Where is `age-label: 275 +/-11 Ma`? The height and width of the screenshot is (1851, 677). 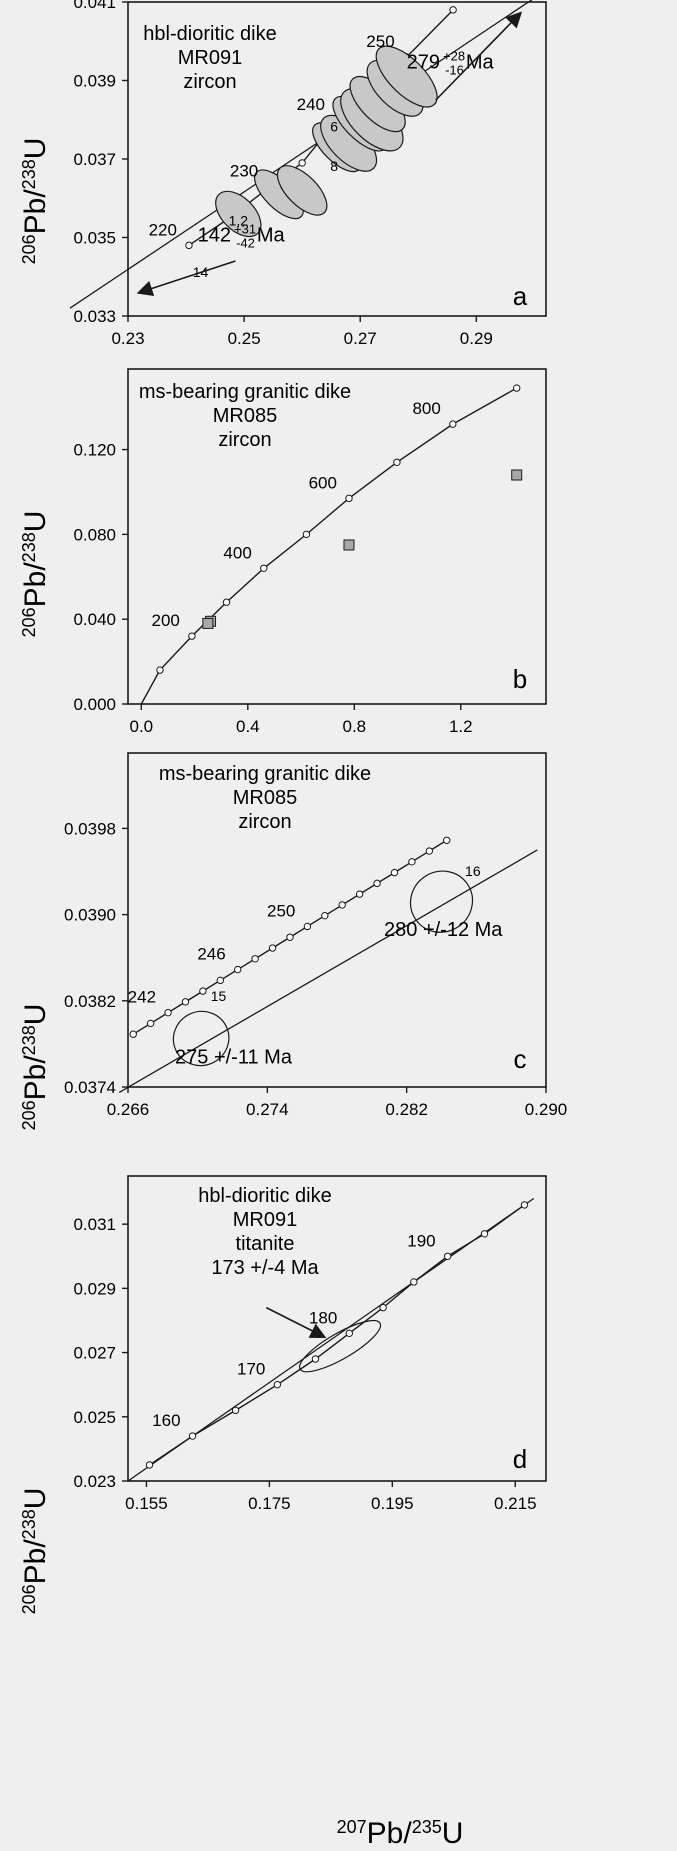 age-label: 275 +/-11 Ma is located at coordinates (234, 1057).